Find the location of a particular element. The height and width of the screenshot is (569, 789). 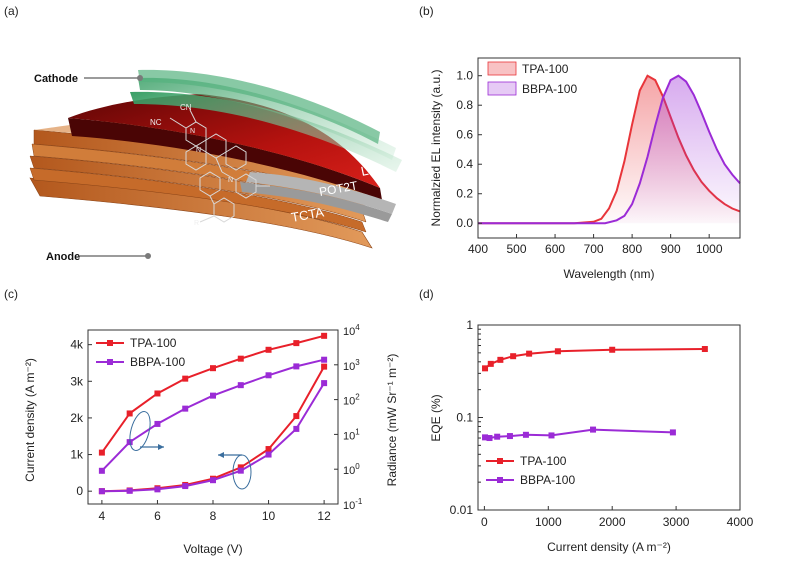

mol-n1-text: N is located at coordinates (192, 131).